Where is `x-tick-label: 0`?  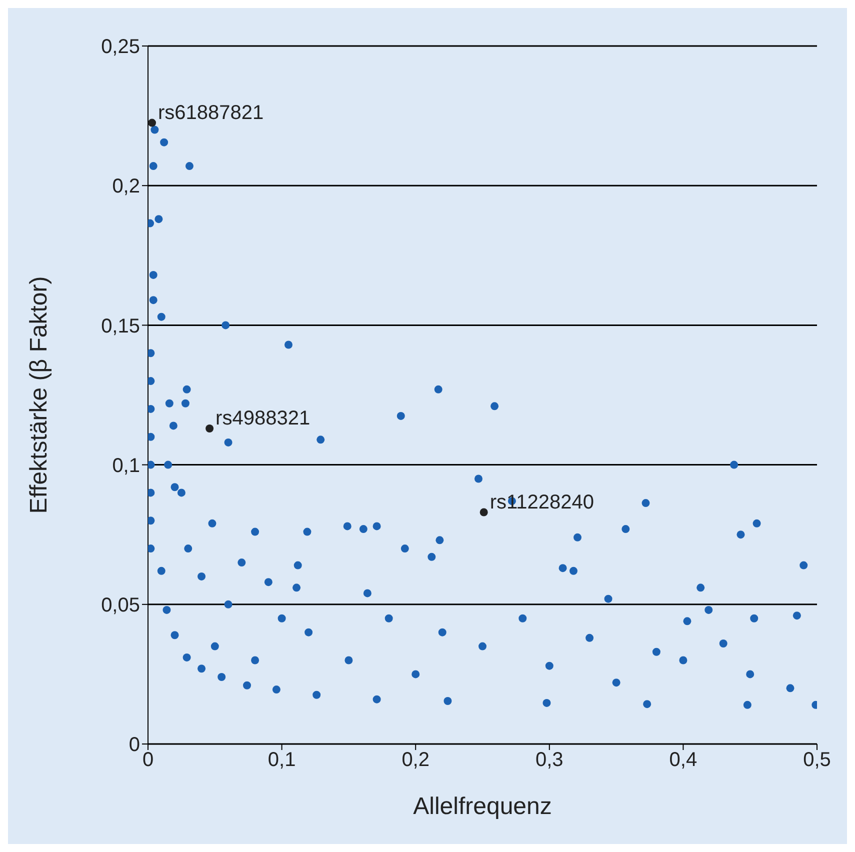 x-tick-label: 0 is located at coordinates (148, 760).